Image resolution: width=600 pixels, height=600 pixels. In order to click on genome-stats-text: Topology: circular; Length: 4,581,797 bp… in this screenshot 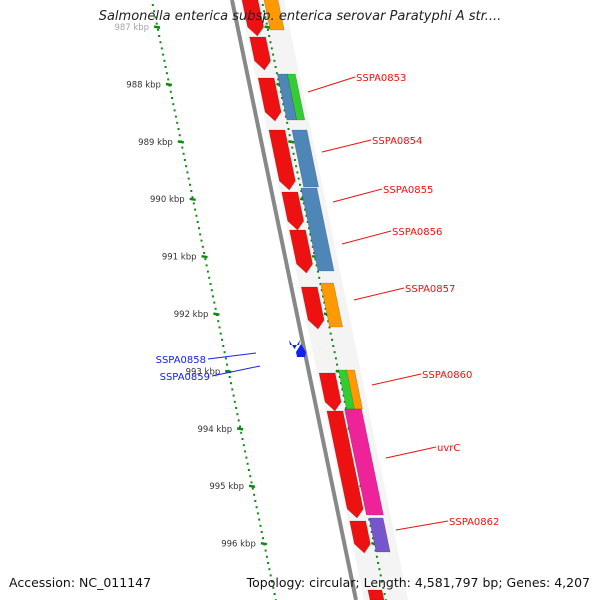, I will do `click(418, 582)`.